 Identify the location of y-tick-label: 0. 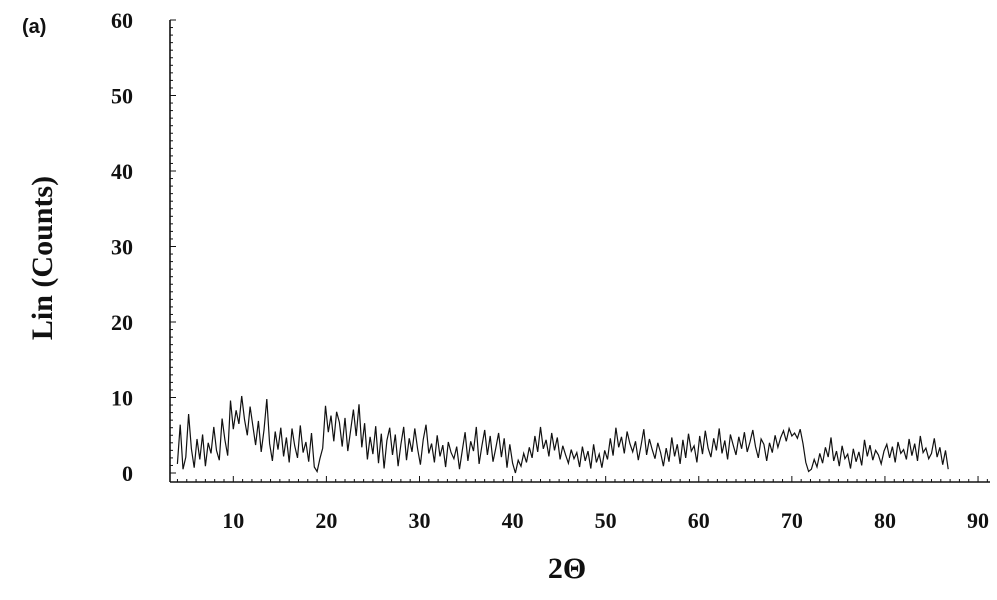
(127, 473).